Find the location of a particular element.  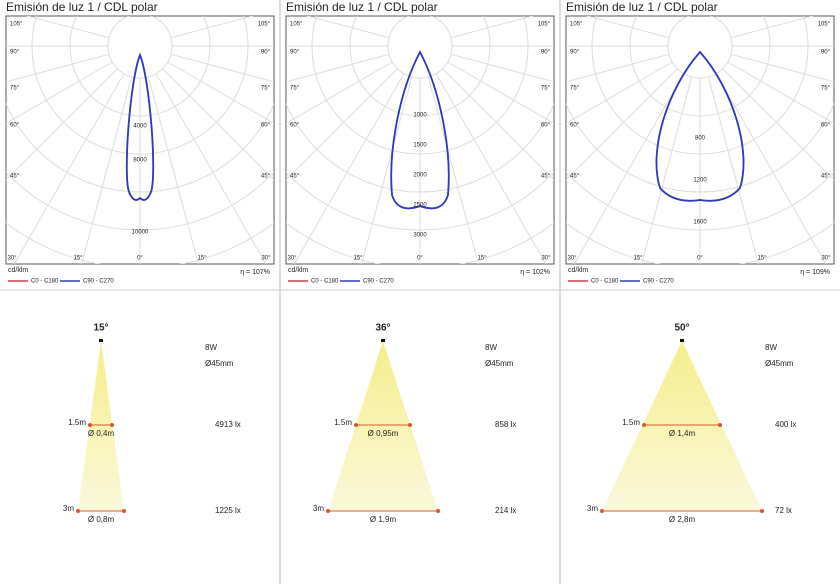

illuminance: 400 lx is located at coordinates (785, 424).